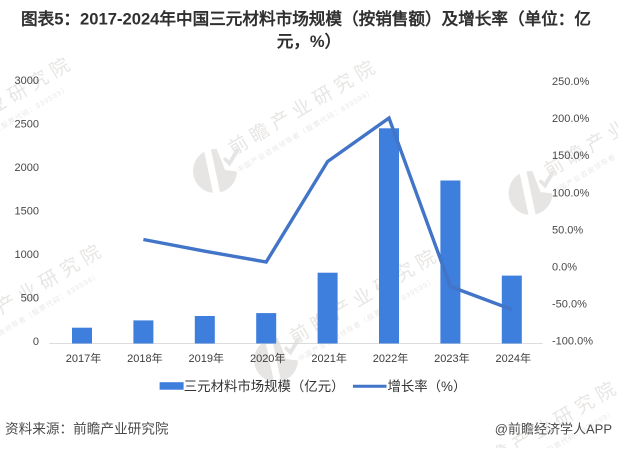 This screenshot has width=618, height=453. I want to click on svg-text:图表5：2017-2024年中国三元材料市场规模（按销售额）: 图表5：2017-2024年中国三元材料市场规模（按销售额）及增长率（单位：亿, so click(306, 19).